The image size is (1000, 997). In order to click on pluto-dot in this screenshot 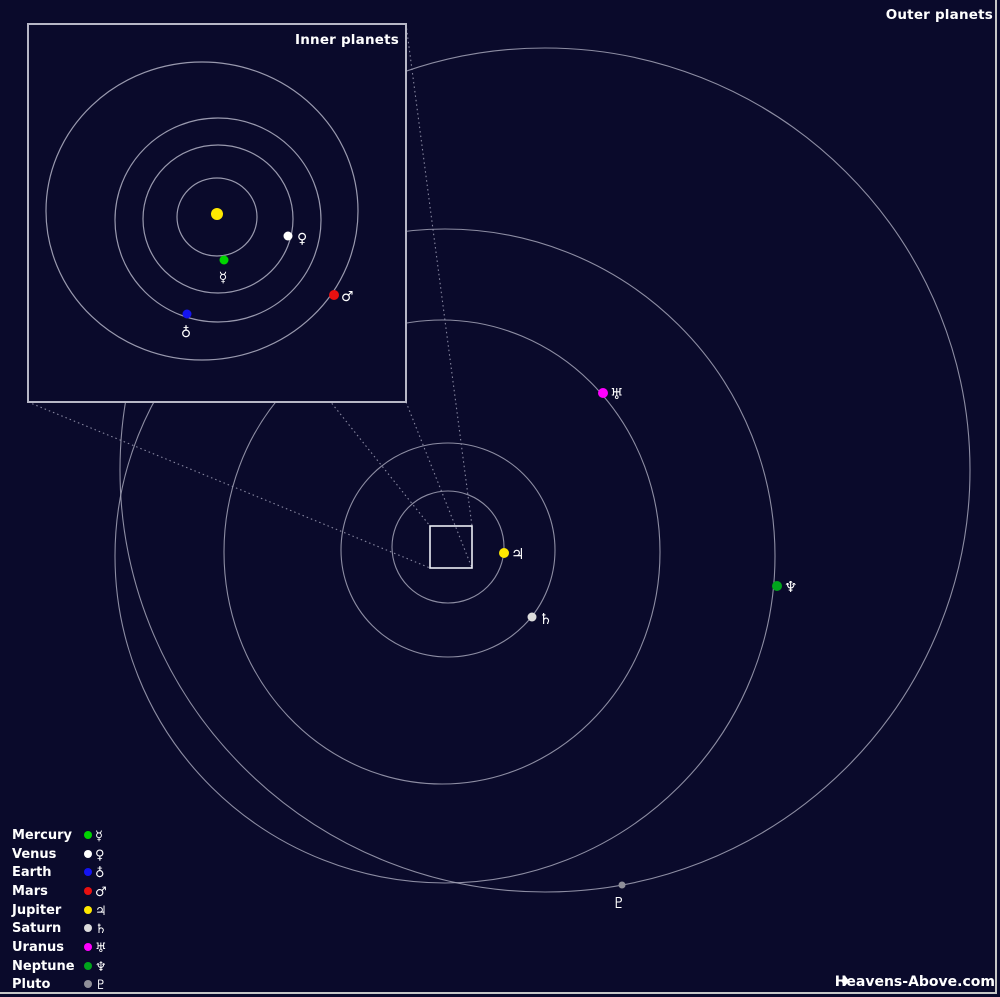, I will do `click(622, 885)`.